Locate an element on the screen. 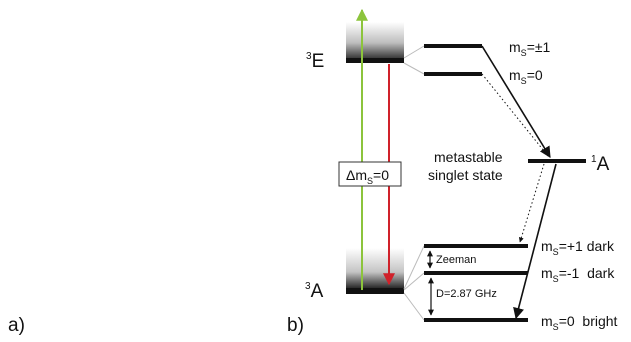 The width and height of the screenshot is (631, 342). panel-label-a: a) is located at coordinates (16, 325).